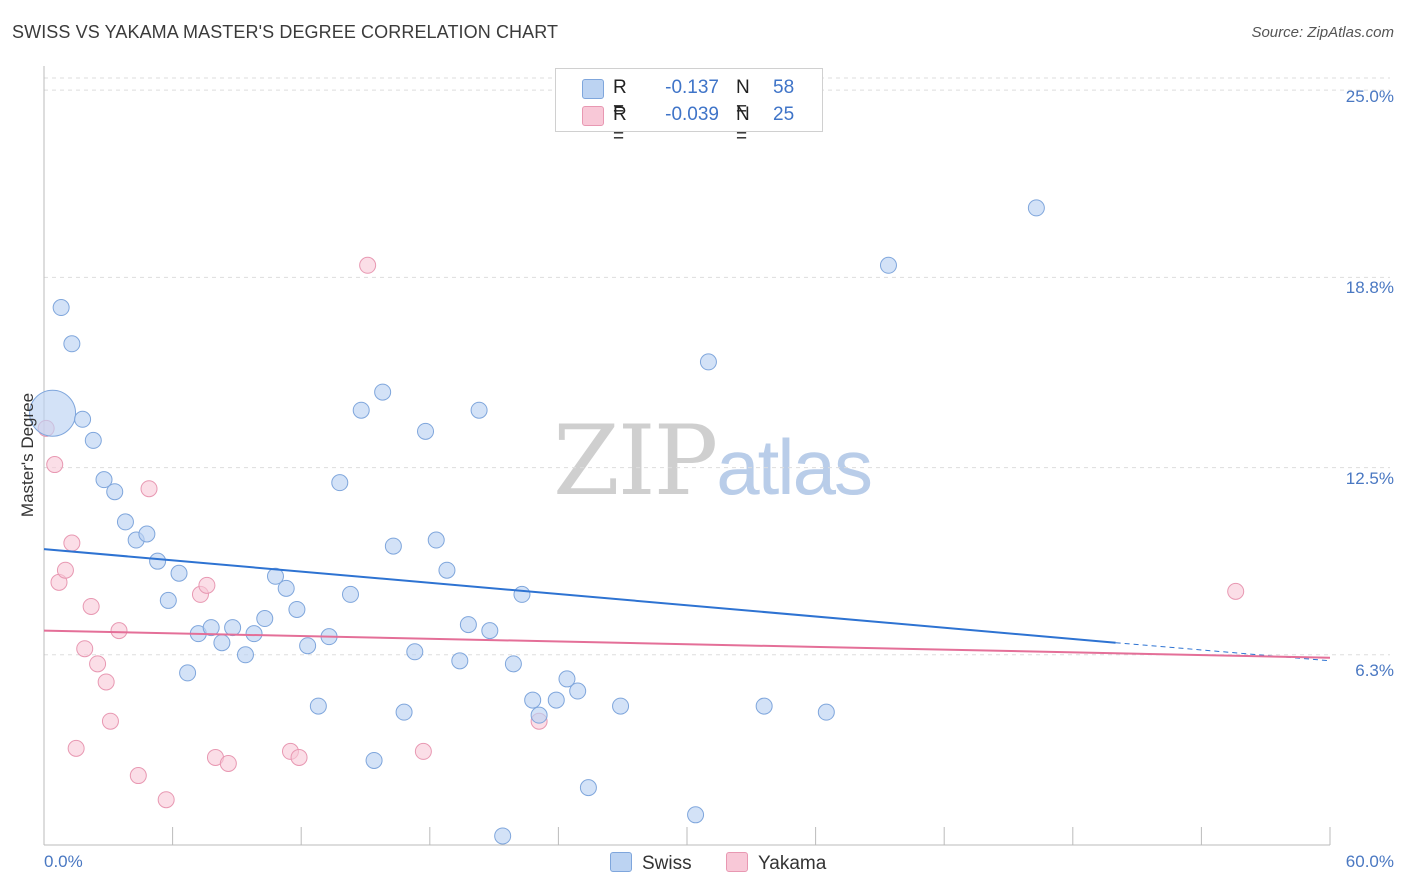  What do you see at coordinates (63, 861) in the screenshot?
I see `x-tick-label-min: 0.0%` at bounding box center [63, 861].